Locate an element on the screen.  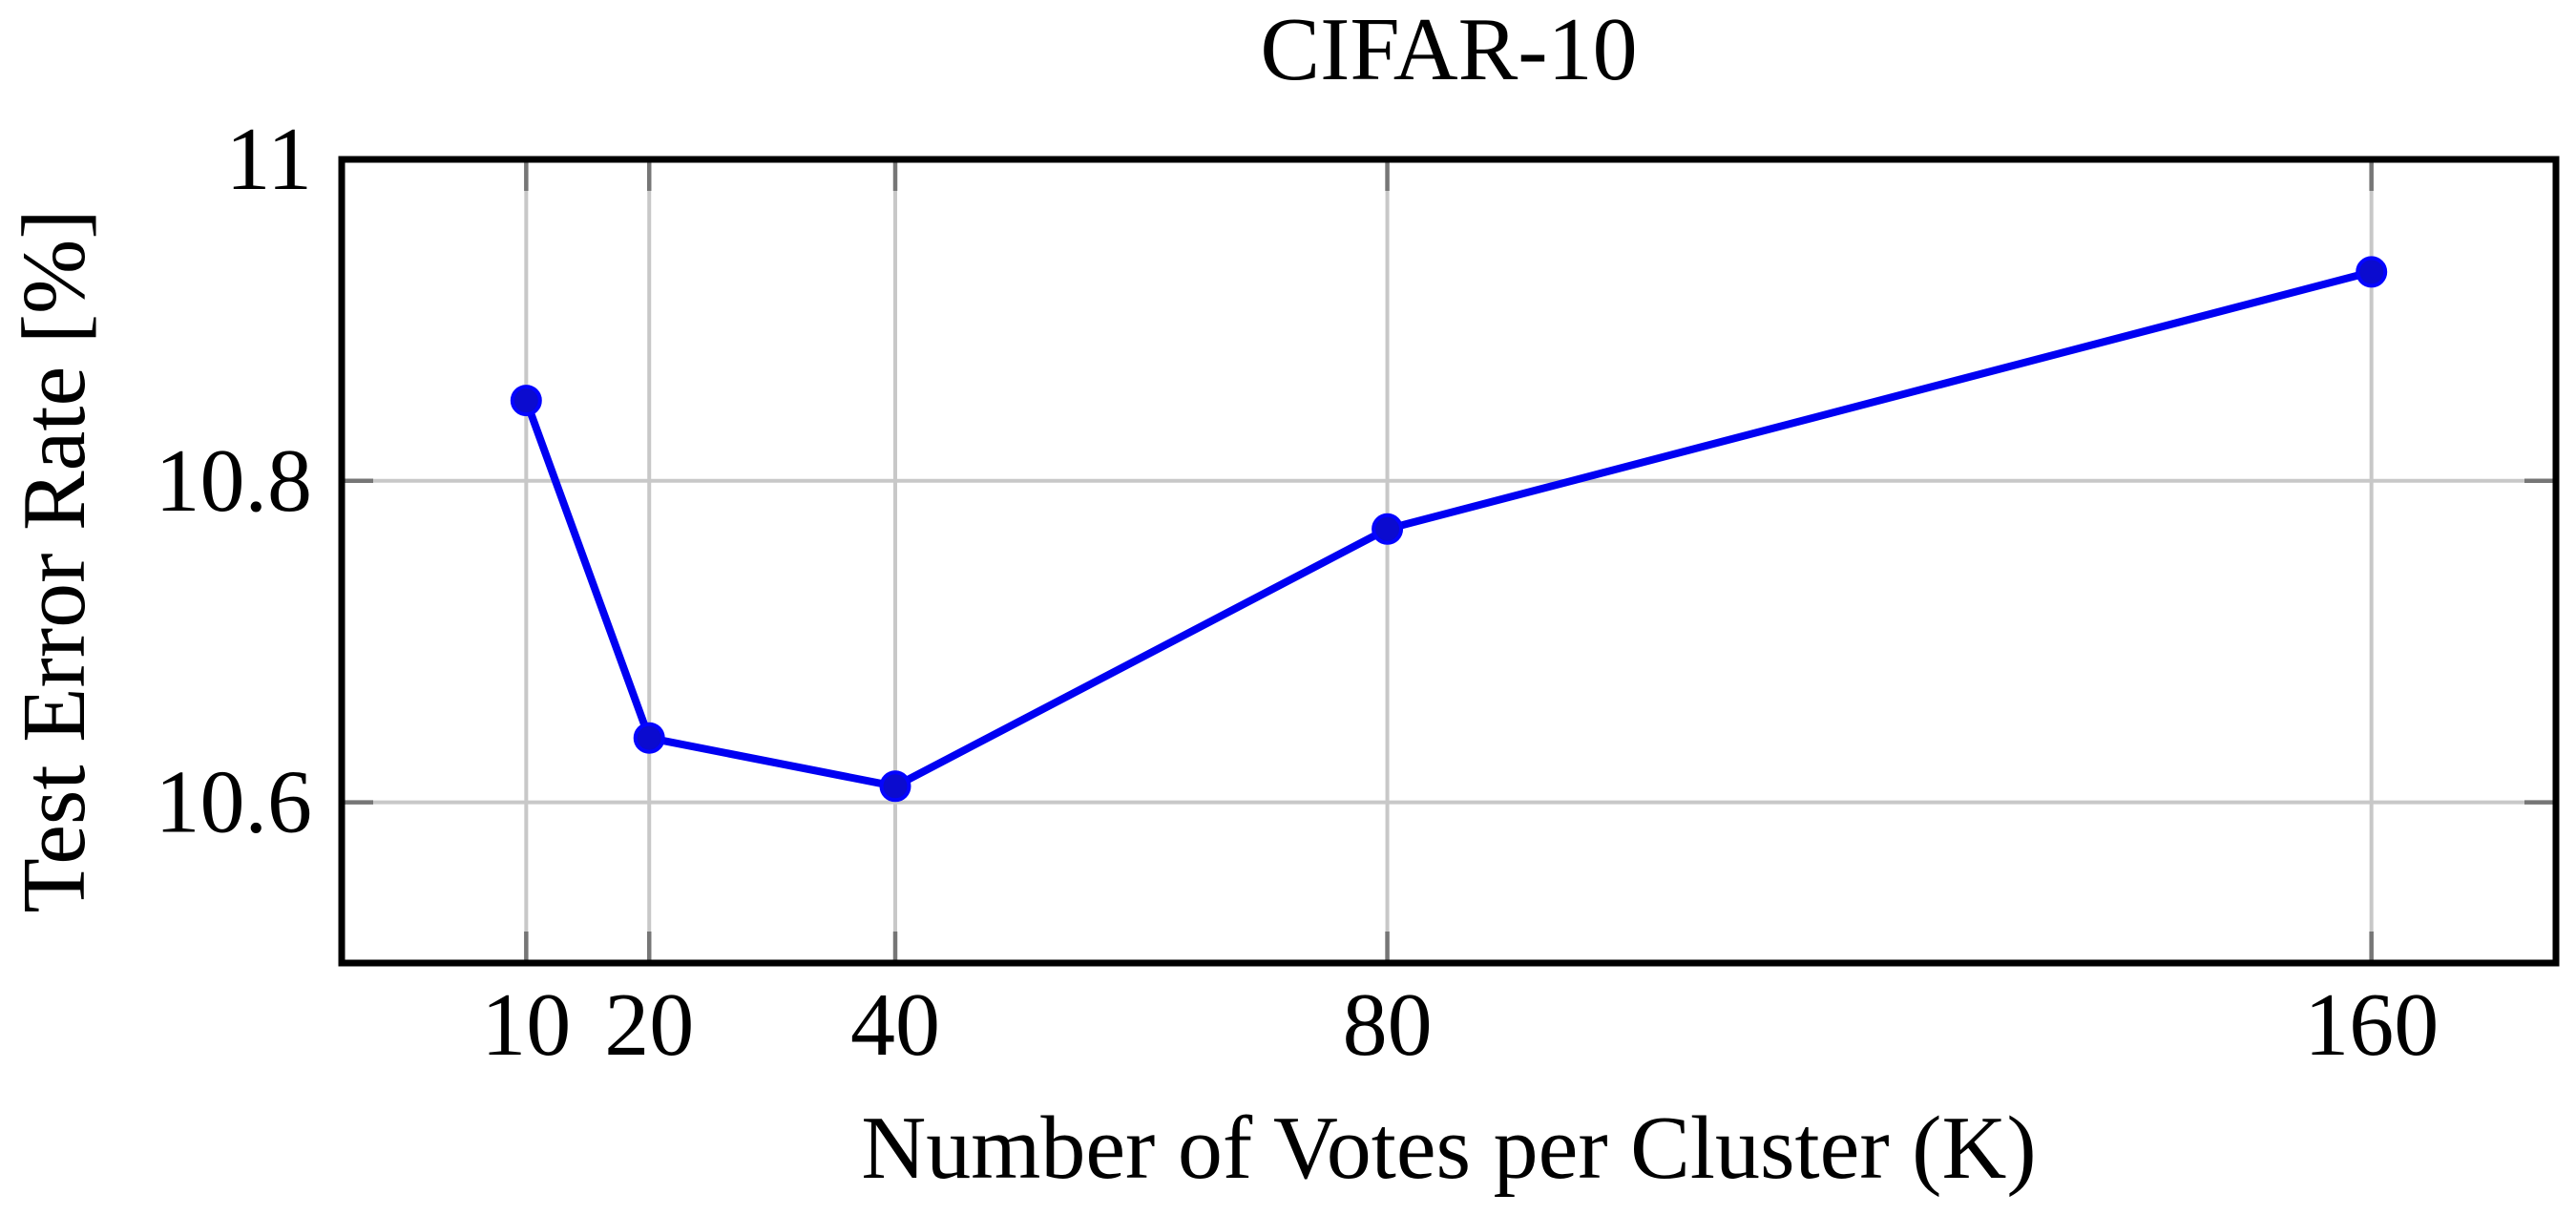
x-tick-labels: 10 20 40 80 160 is located at coordinates (1460, 1025).